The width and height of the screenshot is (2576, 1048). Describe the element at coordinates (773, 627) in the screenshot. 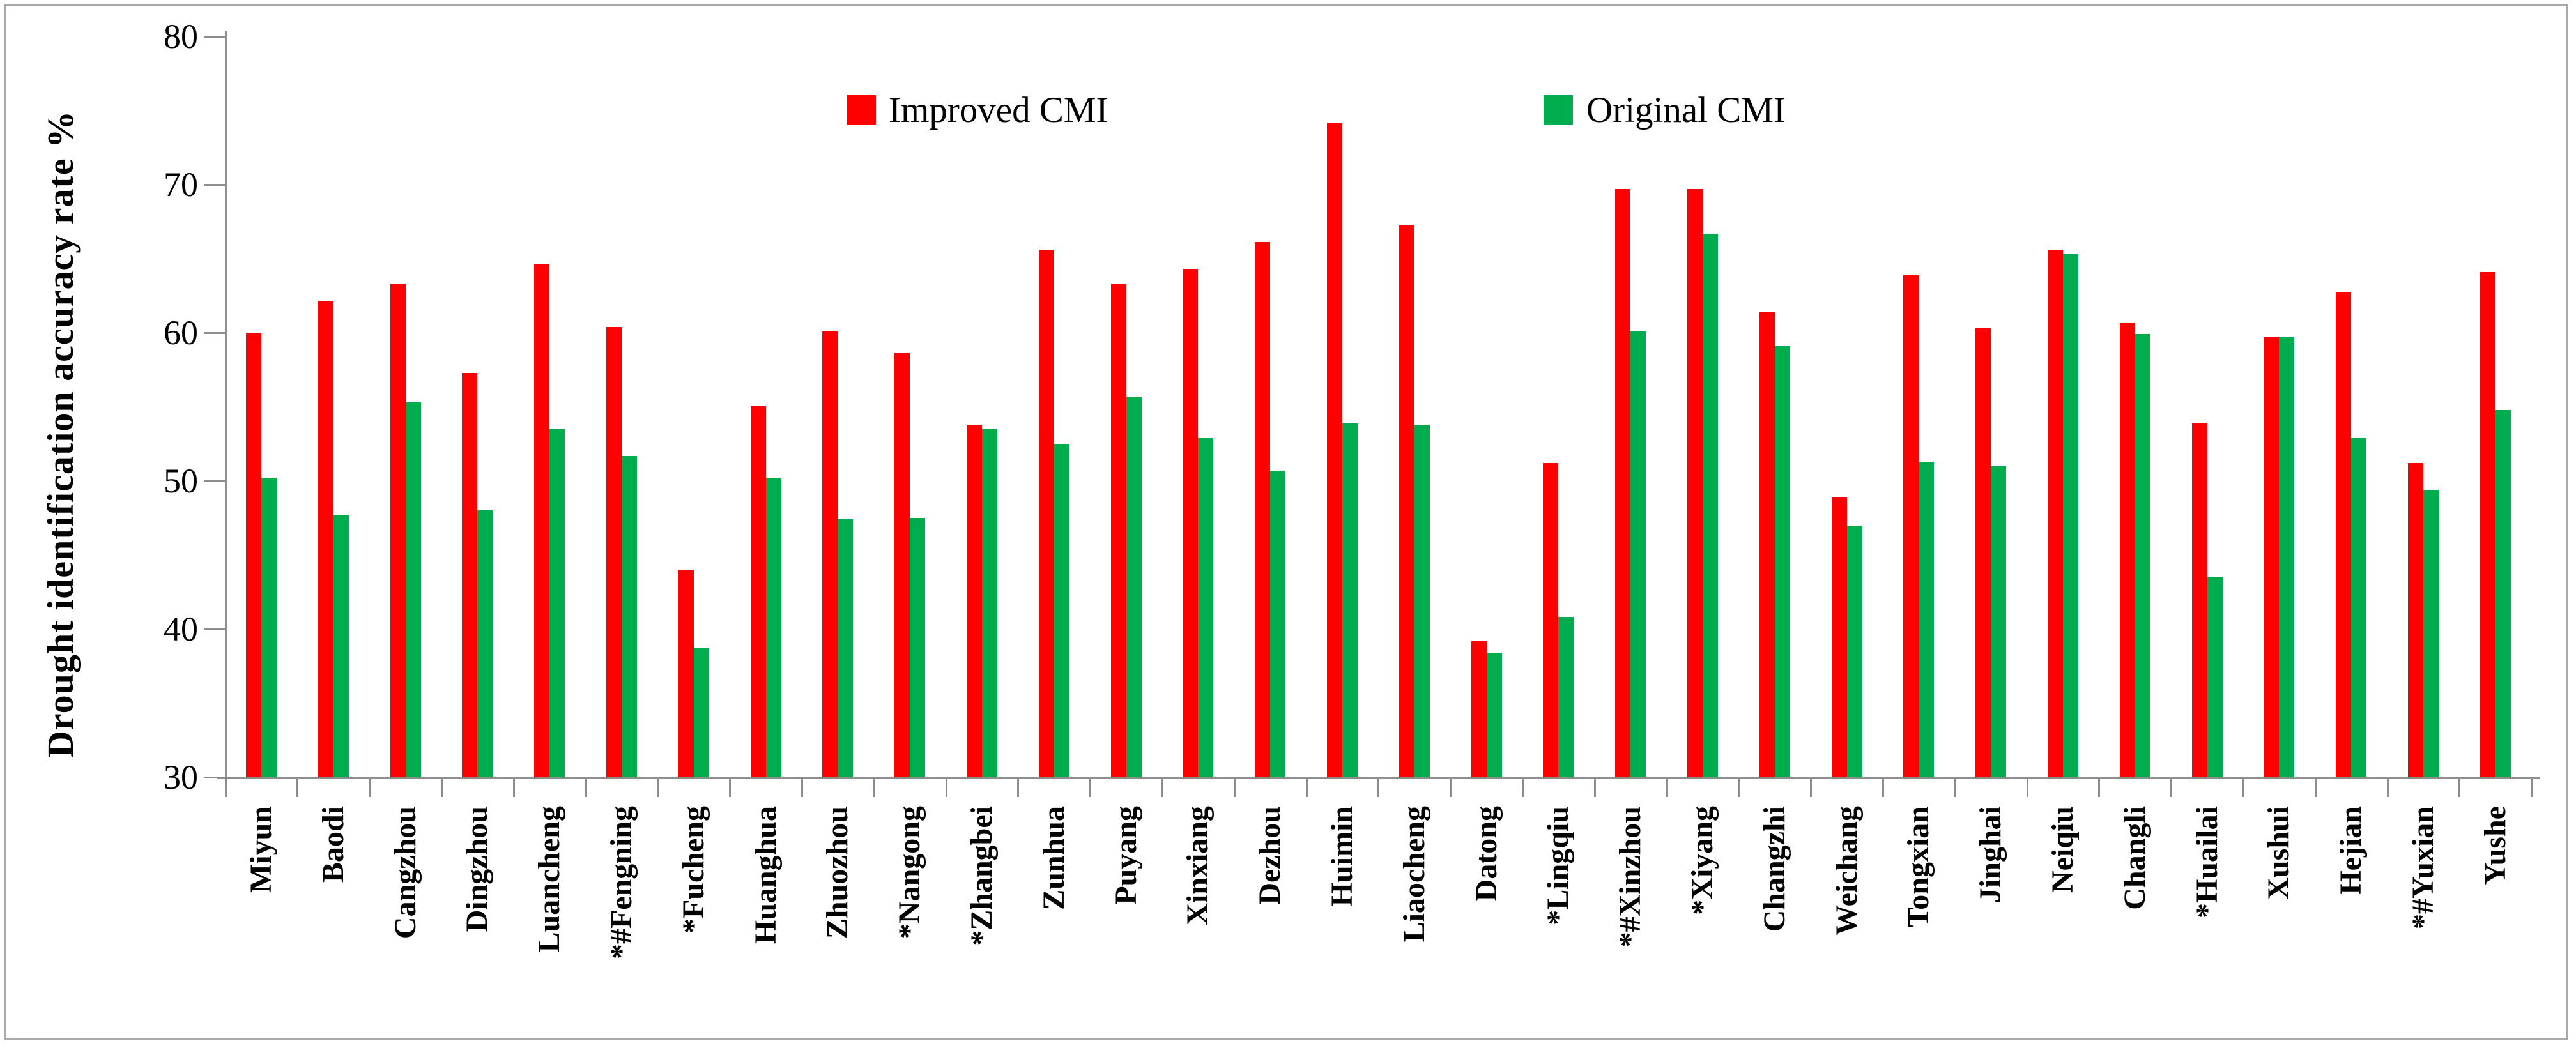

I see `bar-original-Huanghua` at that location.